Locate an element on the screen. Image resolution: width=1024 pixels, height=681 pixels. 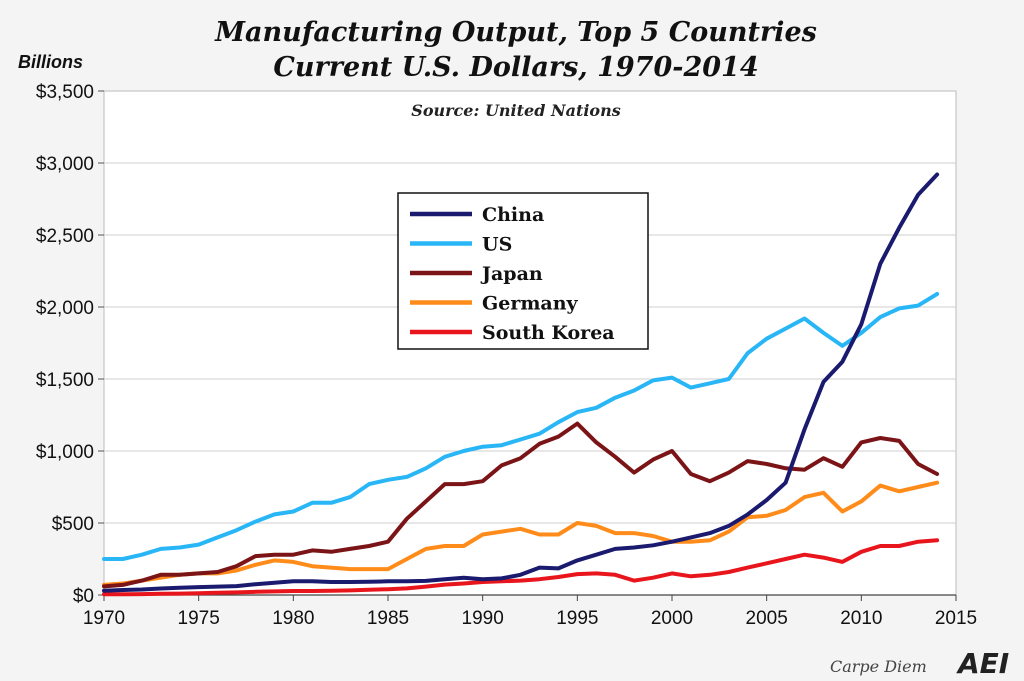
x-tick-label: 1985 is located at coordinates (388, 618).